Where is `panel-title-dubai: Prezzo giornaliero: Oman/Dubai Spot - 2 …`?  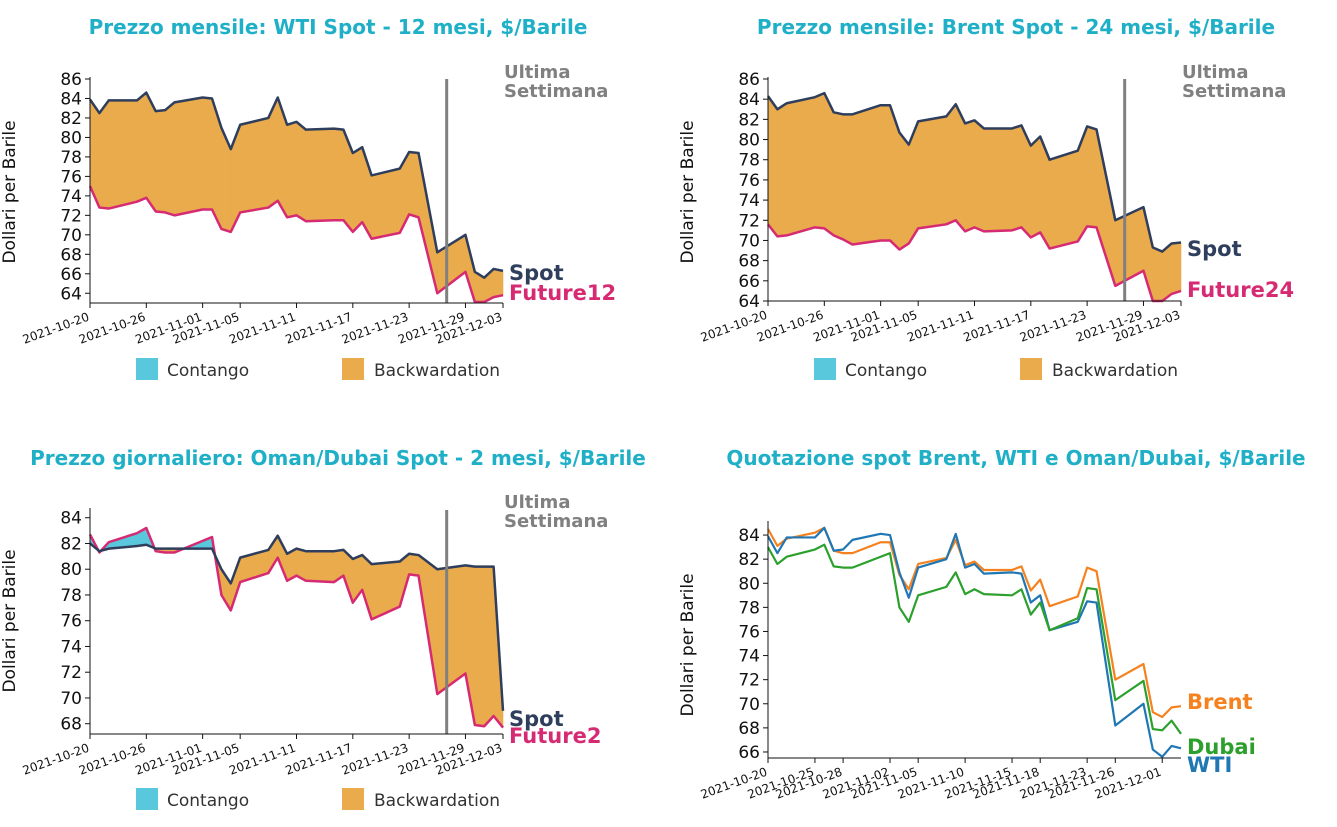
panel-title-dubai: Prezzo giornaliero: Oman/Dubai Spot - 2 … is located at coordinates (338, 458).